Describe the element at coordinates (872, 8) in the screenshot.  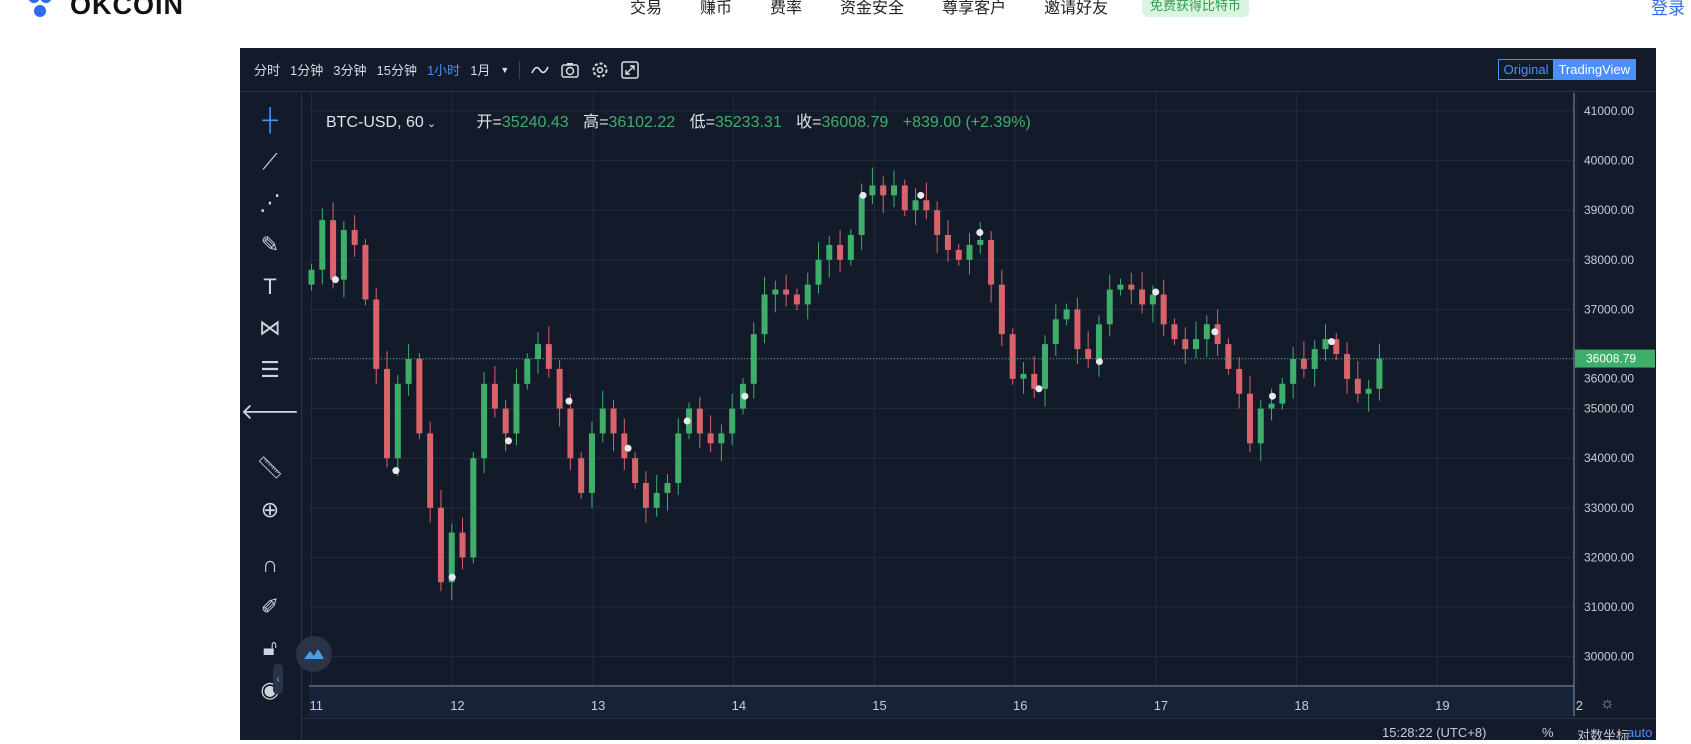
I see `nav-security: 资金安全` at that location.